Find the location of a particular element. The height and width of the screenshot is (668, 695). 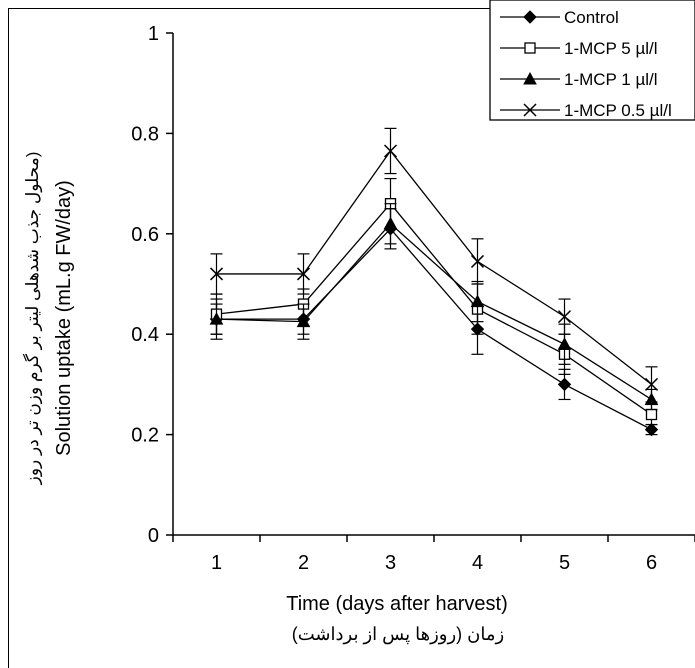

x-tick-label: 3 is located at coordinates (390, 563).